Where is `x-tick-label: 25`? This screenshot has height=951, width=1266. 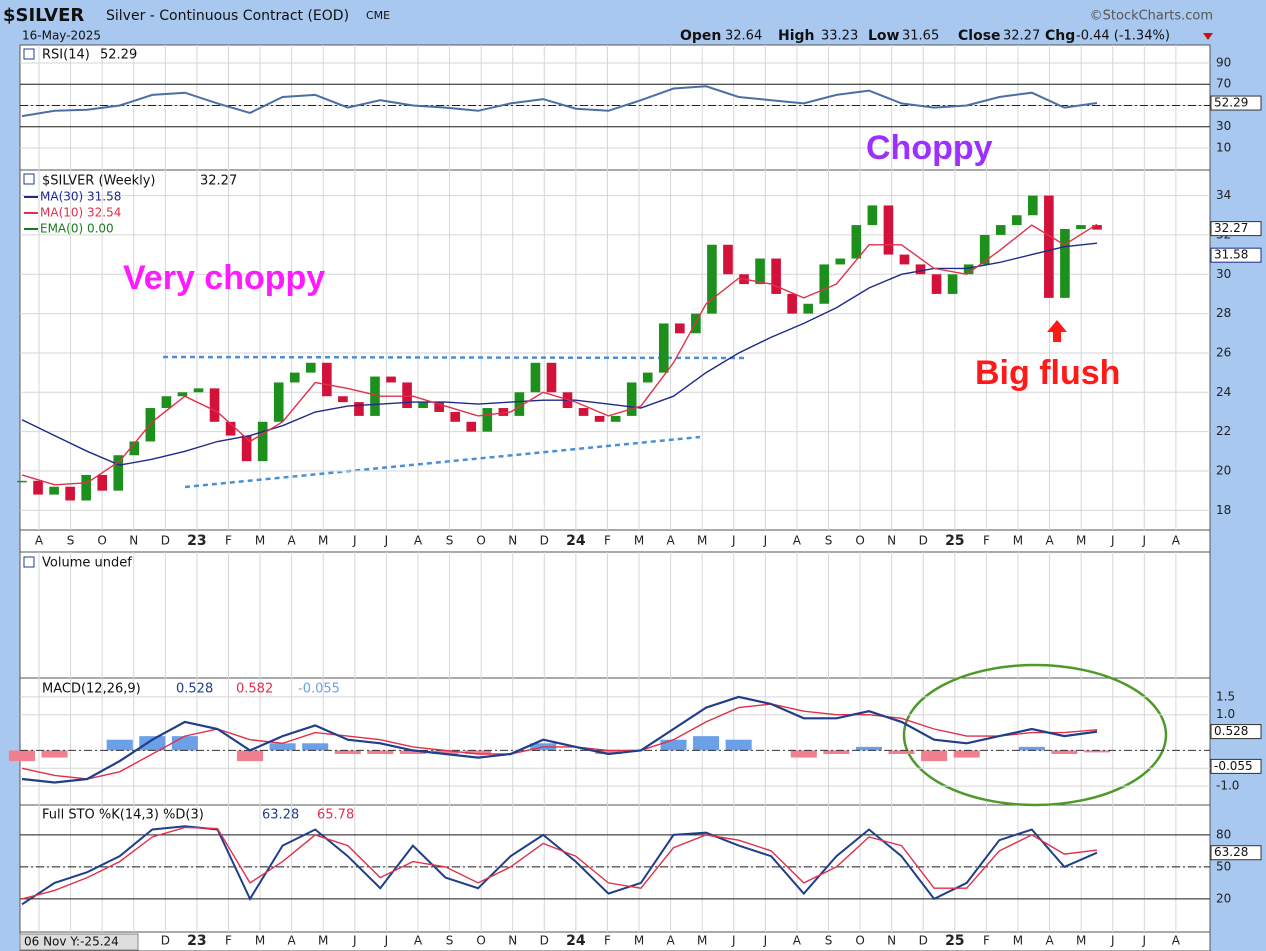 x-tick-label: 25 is located at coordinates (954, 941).